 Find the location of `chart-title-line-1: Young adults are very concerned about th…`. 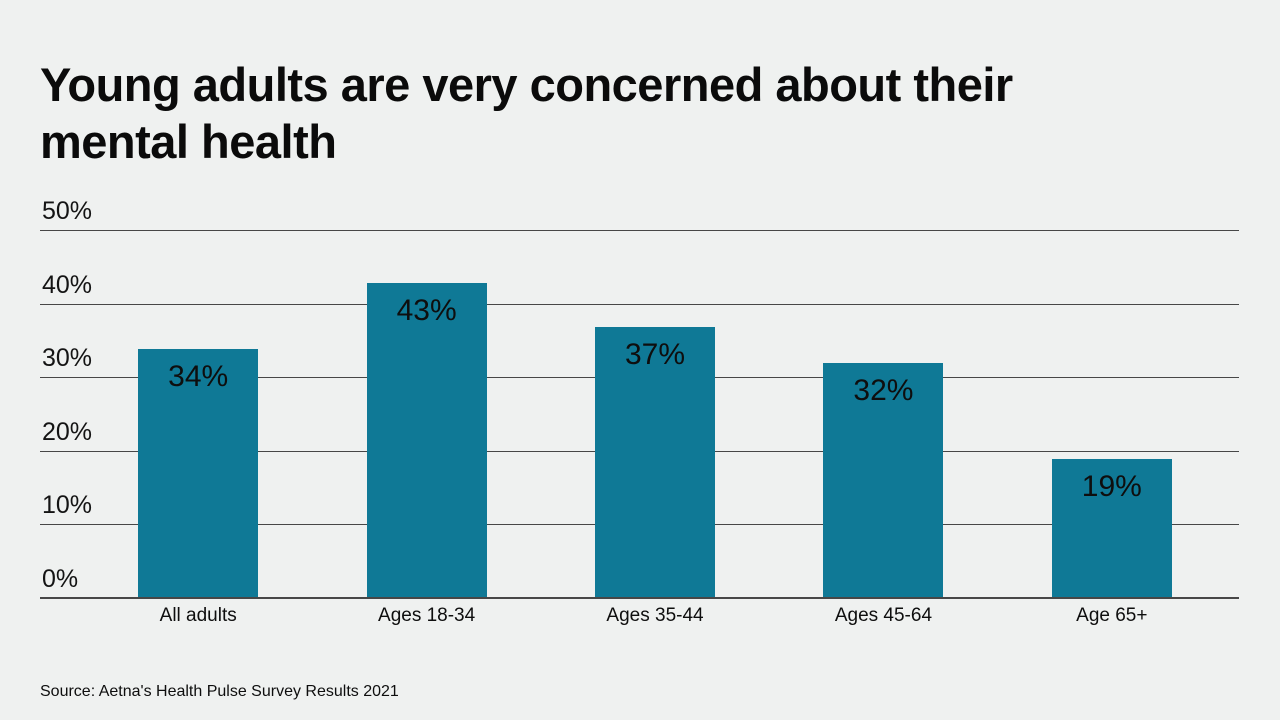

chart-title-line-1: Young adults are very concerned about th… is located at coordinates (526, 85).